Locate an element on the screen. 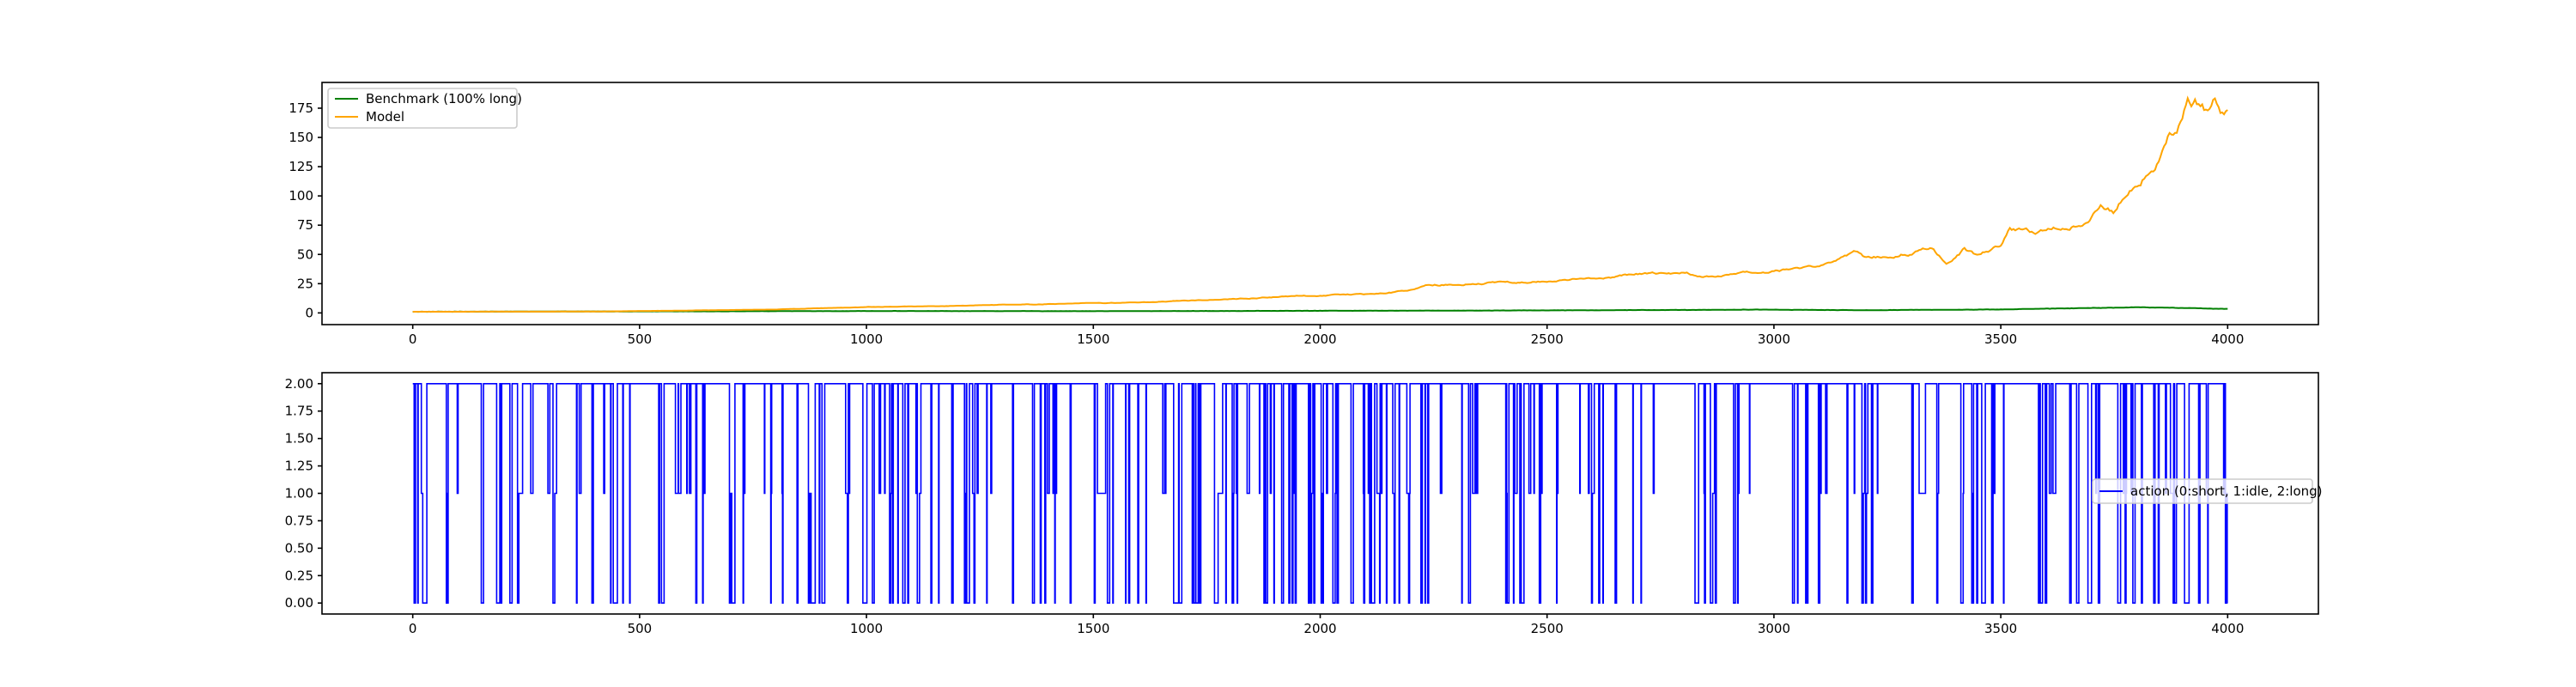  bottom-legend: action (0:short, 1:idle, 2:long) is located at coordinates (2207, 491).